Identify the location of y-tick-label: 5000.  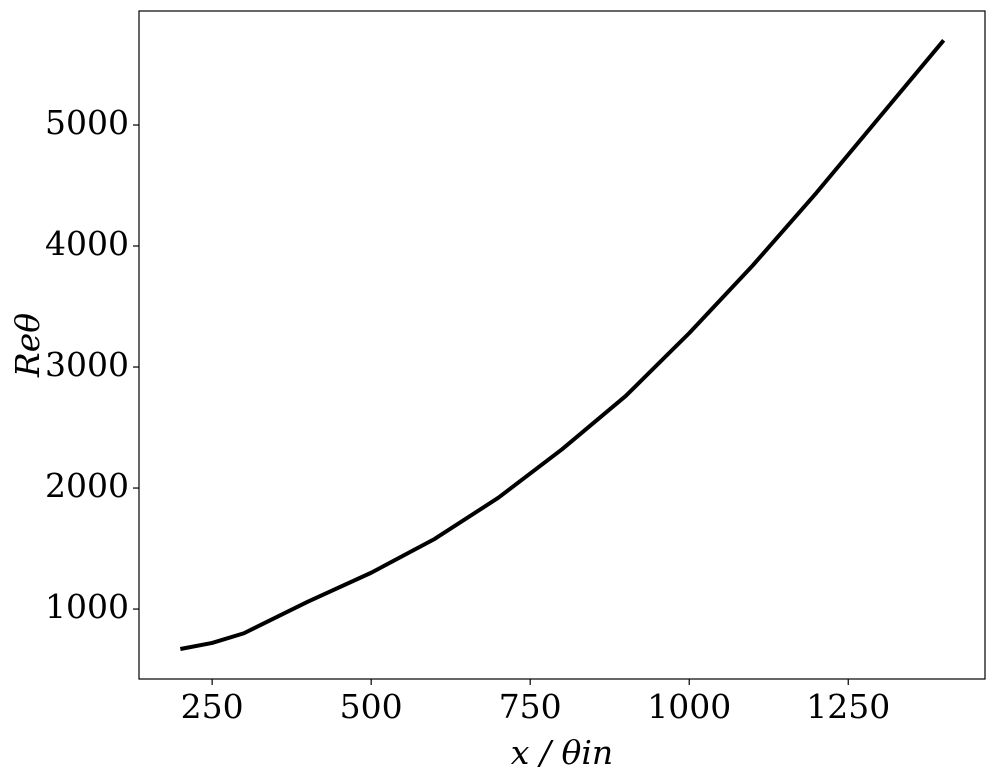
(87, 122).